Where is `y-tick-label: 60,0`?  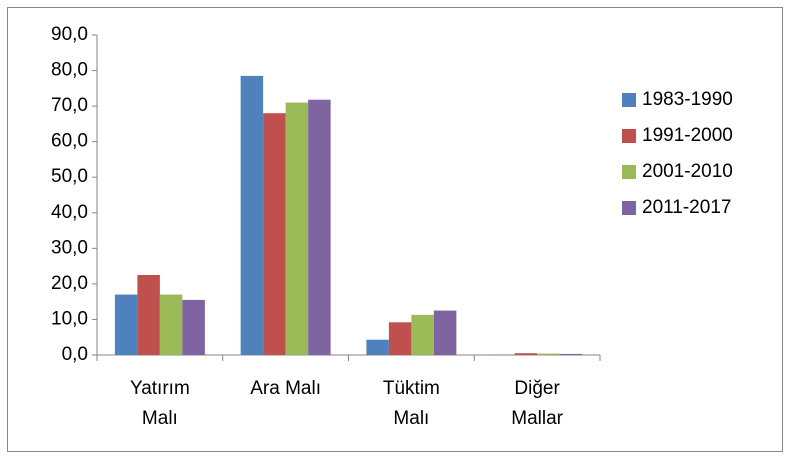
y-tick-label: 60,0 is located at coordinates (69, 141).